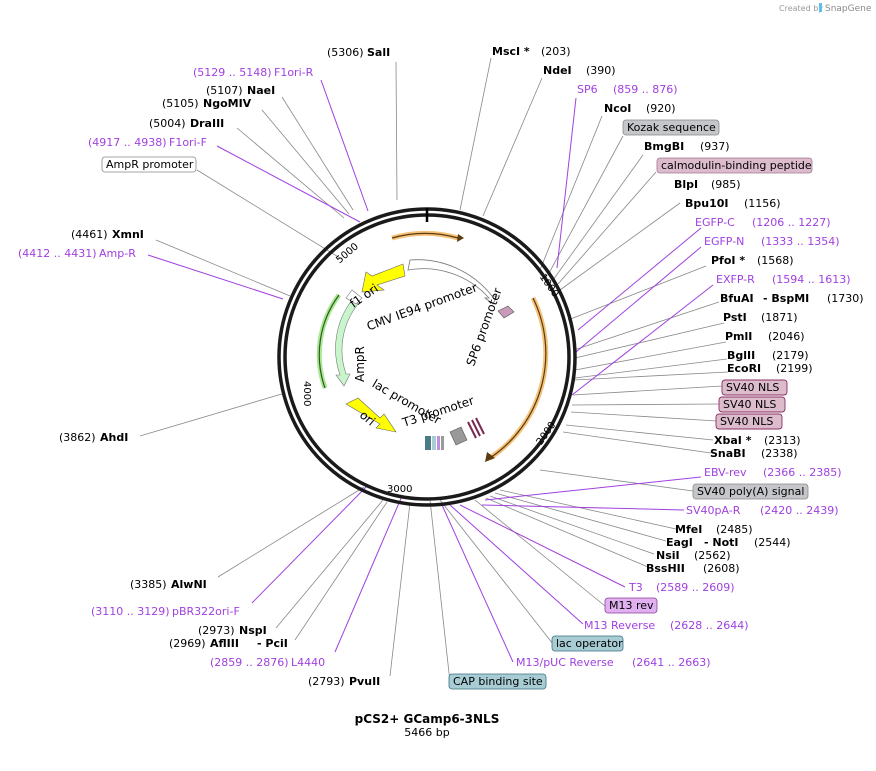 The width and height of the screenshot is (876, 771). Describe the element at coordinates (802, 472) in the screenshot. I see `svg-text: (2366 .. 2385)` at that location.